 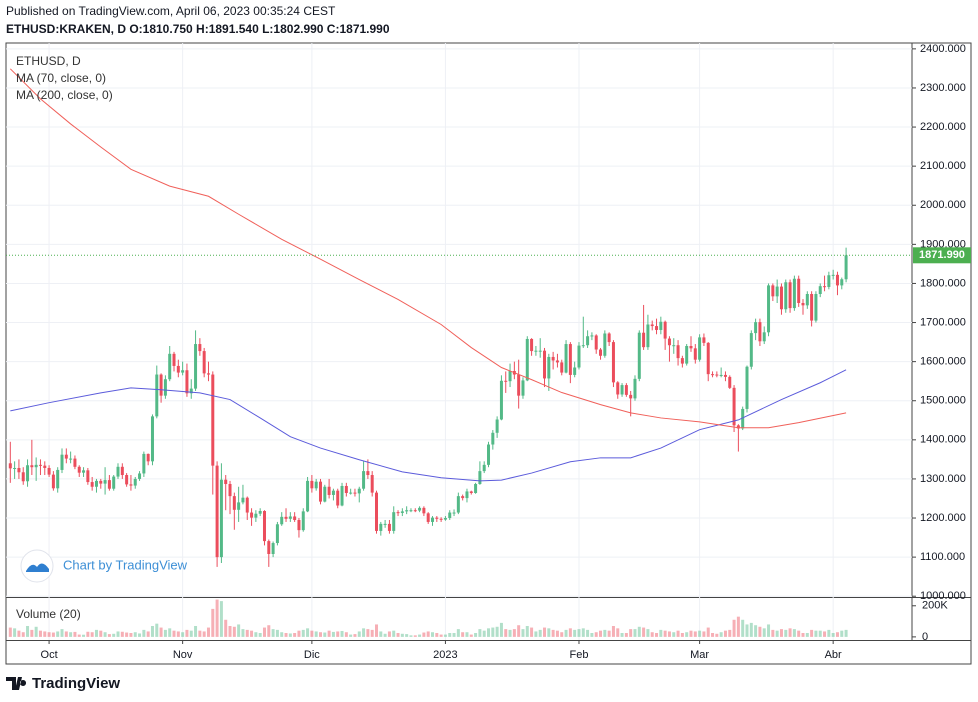 I want to click on y-tick-label: 2400.000, so click(x=943, y=49).